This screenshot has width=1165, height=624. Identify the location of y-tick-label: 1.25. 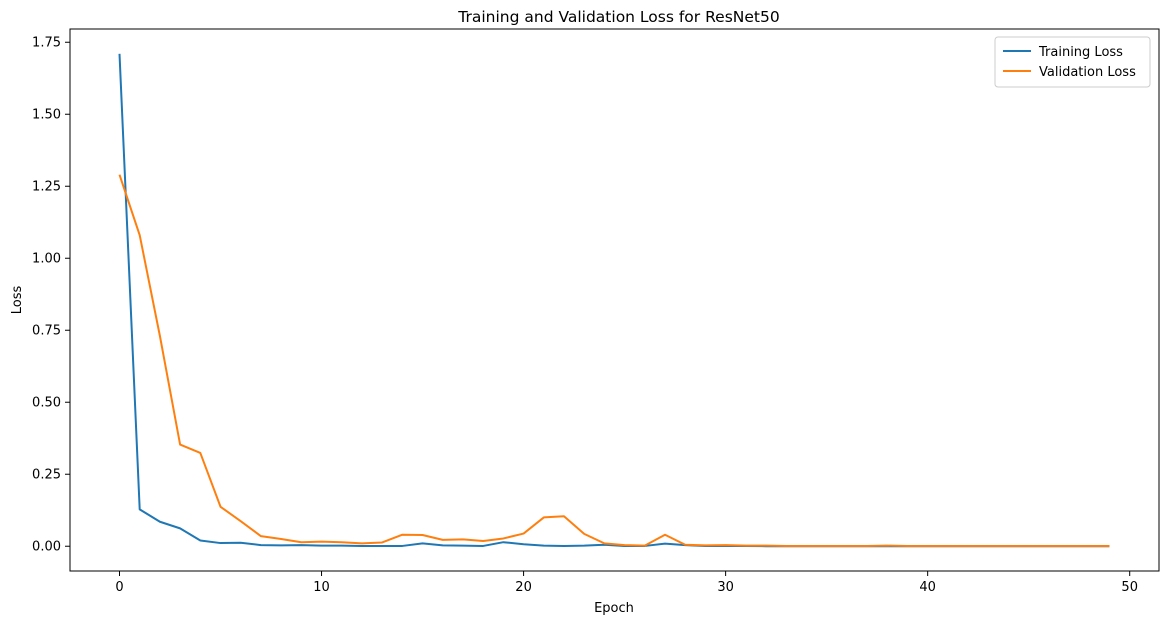
(46, 187).